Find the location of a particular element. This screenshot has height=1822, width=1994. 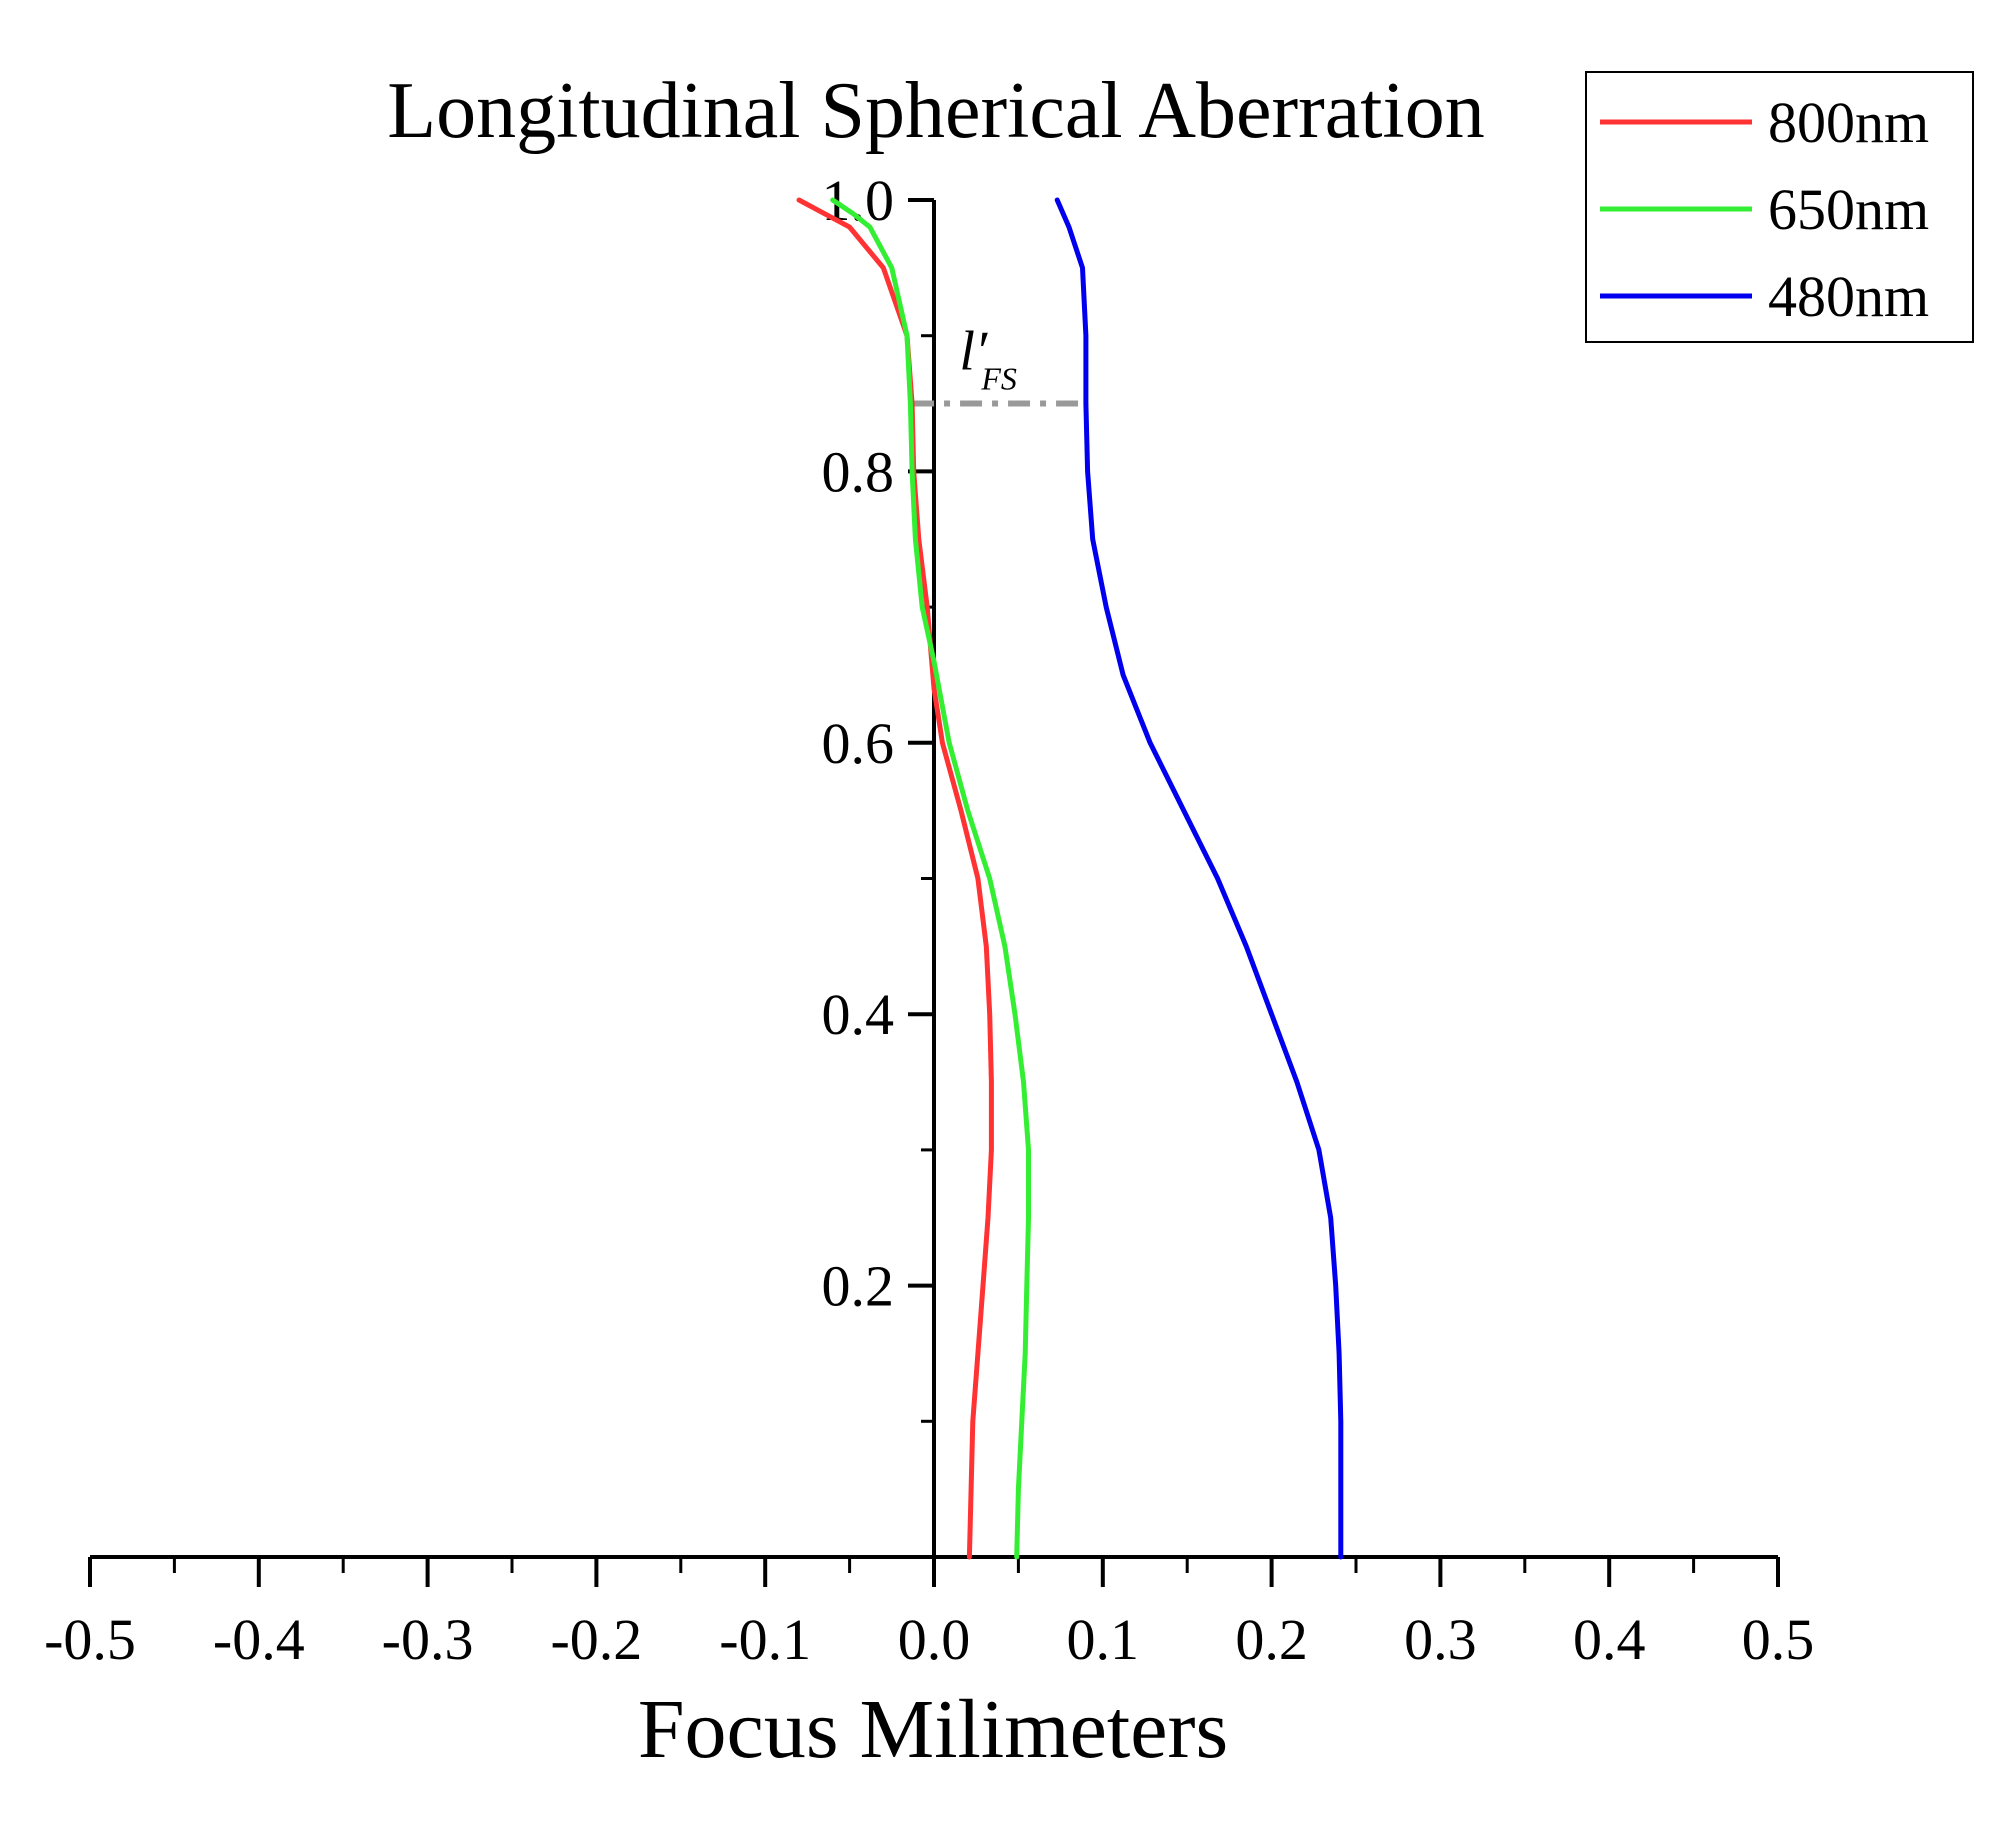

y-tick-label: 0.8 is located at coordinates (858, 471).